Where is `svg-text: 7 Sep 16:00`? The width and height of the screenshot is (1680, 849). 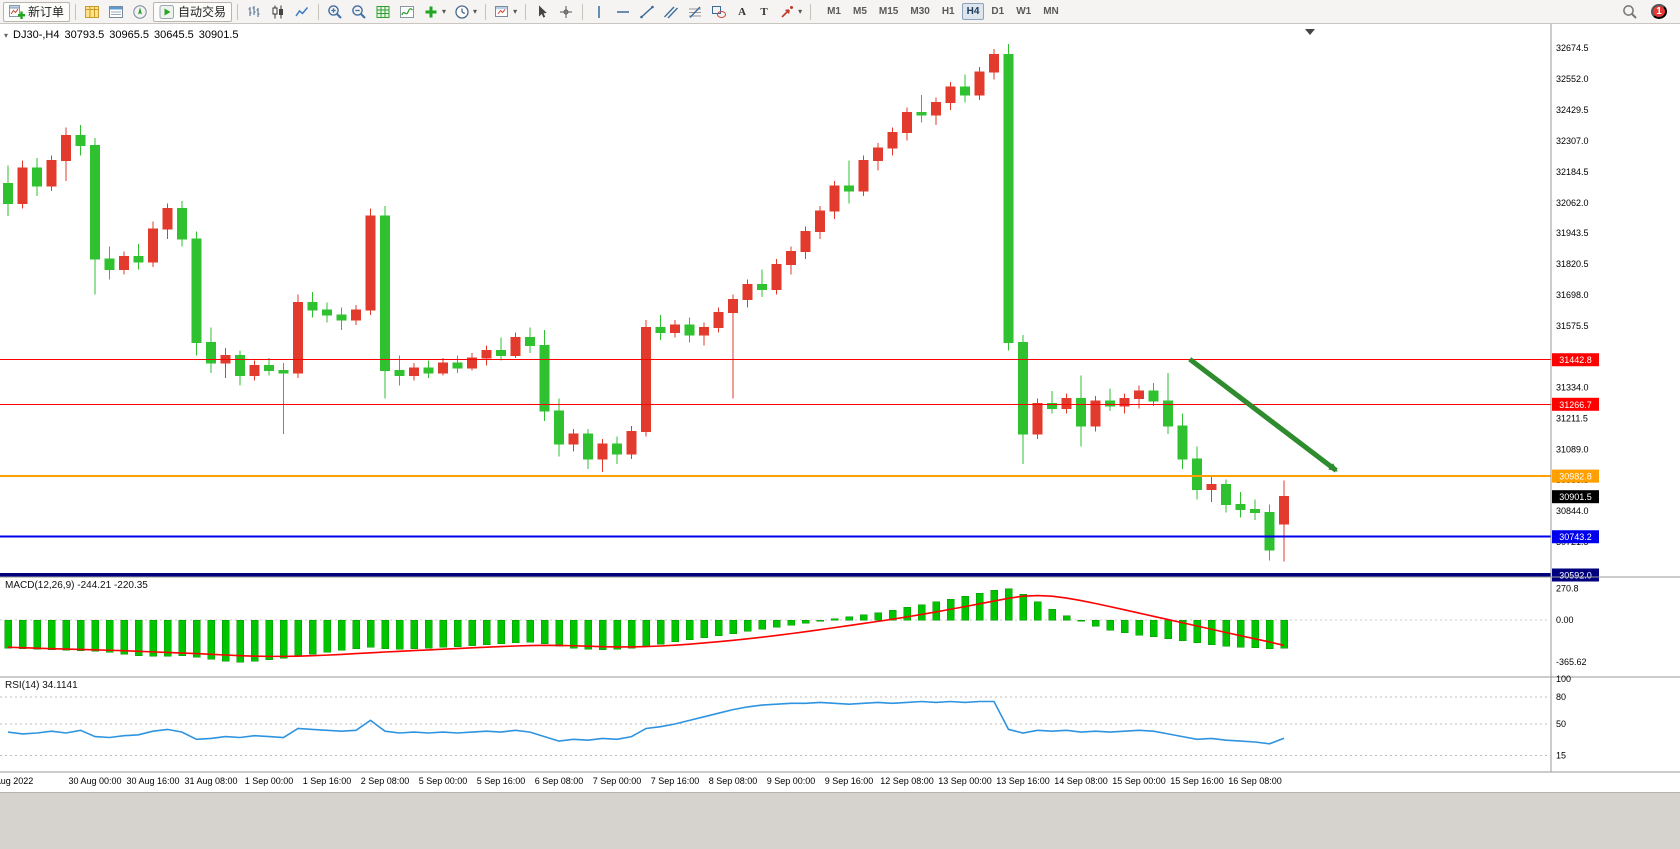 svg-text: 7 Sep 16:00 is located at coordinates (675, 781).